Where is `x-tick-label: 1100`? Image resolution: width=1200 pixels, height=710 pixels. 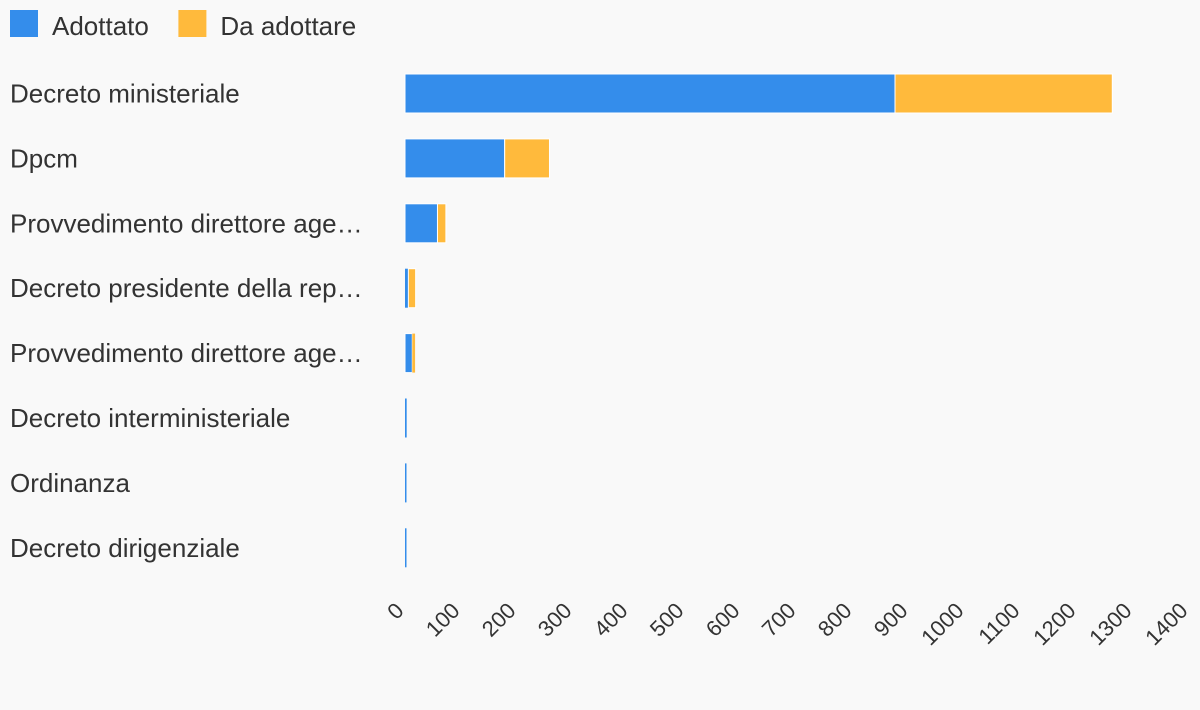
x-tick-label: 1100 is located at coordinates (998, 623).